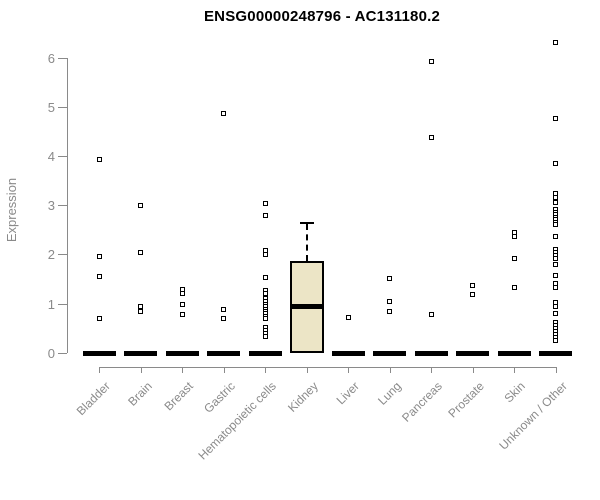 The height and width of the screenshot is (500, 600). Describe the element at coordinates (51, 353) in the screenshot. I see `y-tick-label: 0` at that location.